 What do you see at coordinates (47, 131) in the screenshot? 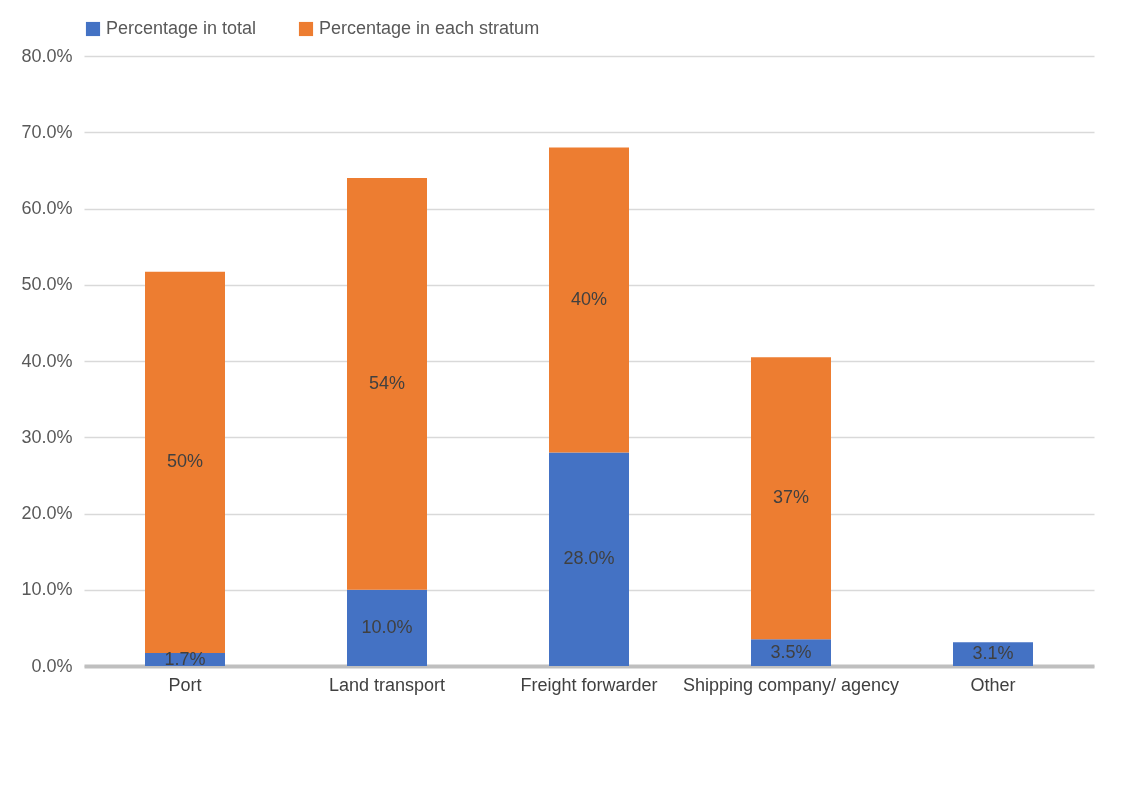
I see `y-tick-label: 70.0%` at bounding box center [47, 131].